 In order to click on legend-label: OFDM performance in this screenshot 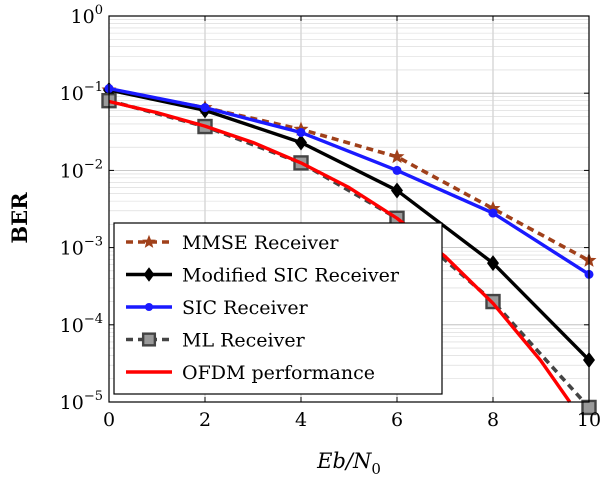, I will do `click(278, 373)`.